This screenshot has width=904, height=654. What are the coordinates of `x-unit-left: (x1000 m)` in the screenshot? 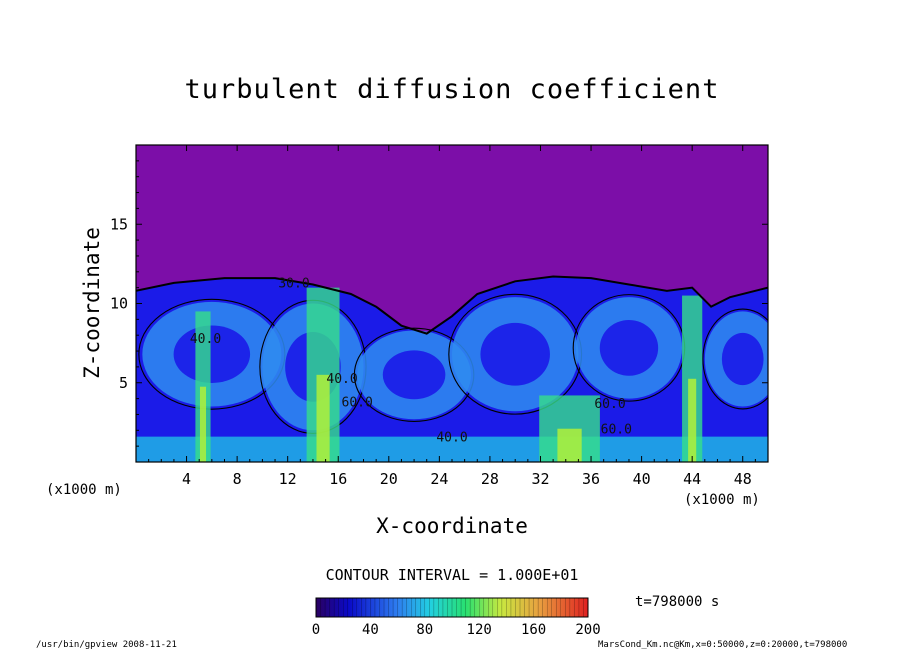 It's located at (84, 490).